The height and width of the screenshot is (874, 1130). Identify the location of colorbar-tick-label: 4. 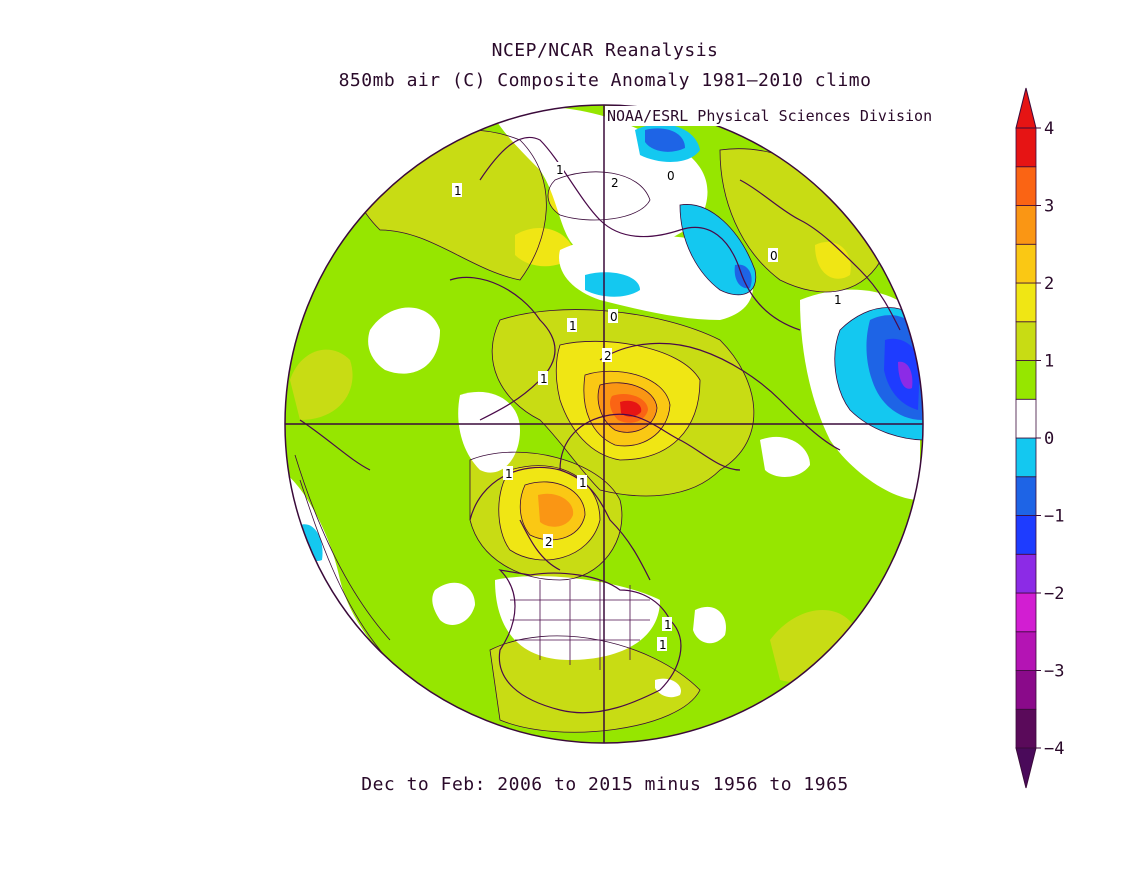
(1049, 129).